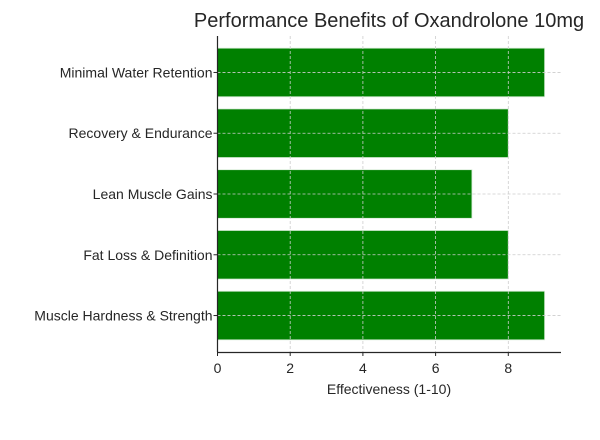 The height and width of the screenshot is (440, 600). Describe the element at coordinates (141, 133) in the screenshot. I see `y-tick-label: Recovery & Endurance` at that location.